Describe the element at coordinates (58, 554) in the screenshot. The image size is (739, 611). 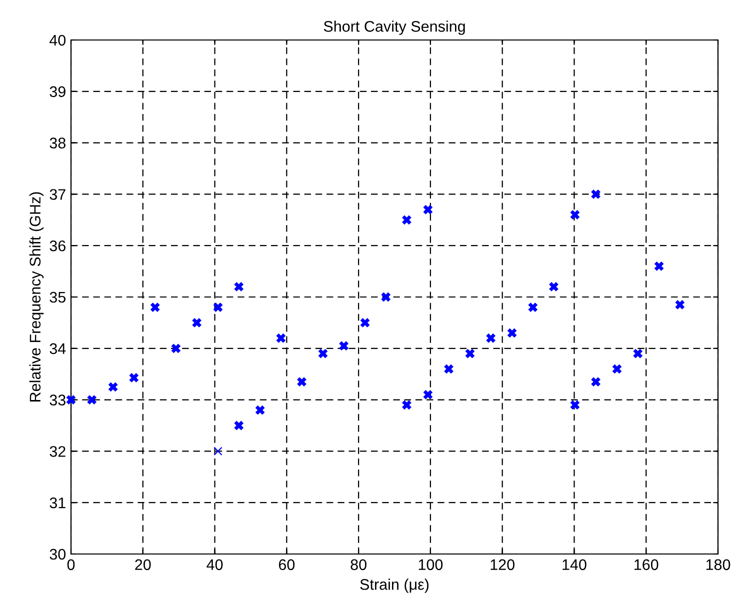
I see `y-tick-label: 30` at that location.